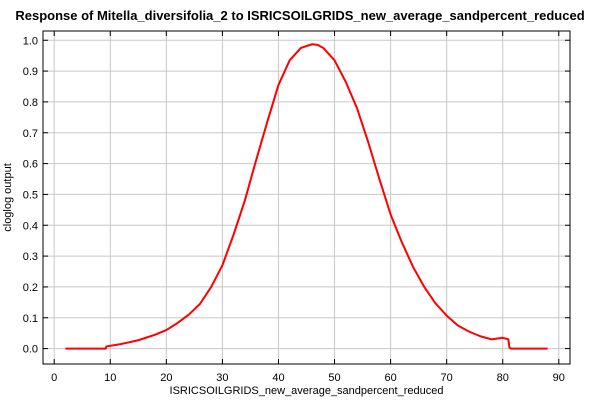 Image resolution: width=600 pixels, height=400 pixels. What do you see at coordinates (110, 378) in the screenshot?
I see `x-tick-label: 10` at bounding box center [110, 378].